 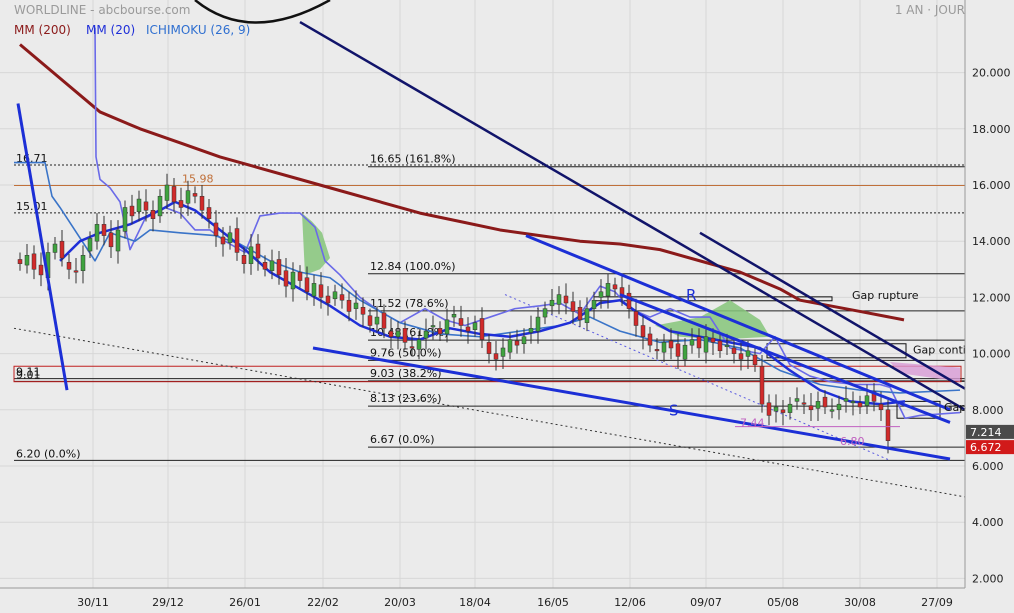 I want to click on annotations: R S 7.44 6.80 Gap rupture Gap conti Gap, so click(x=817, y=367).